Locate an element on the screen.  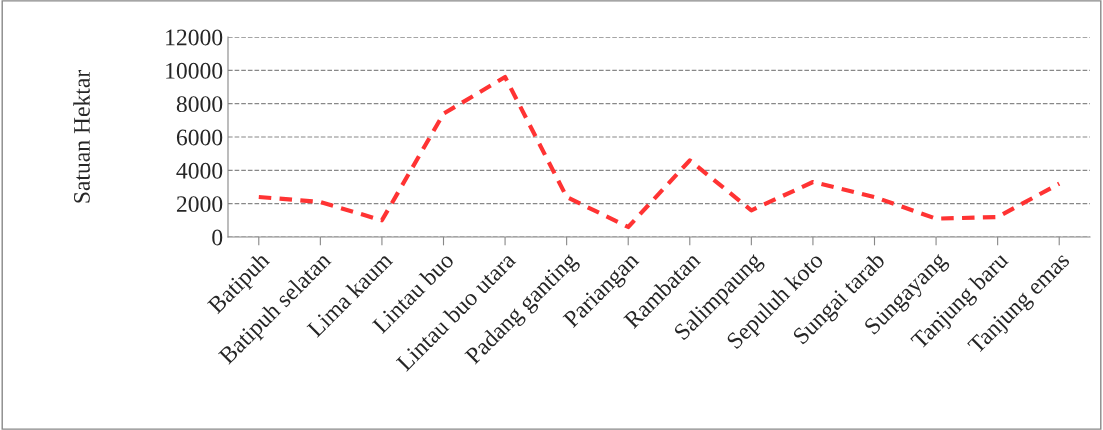
y-tick-label: 10000 is located at coordinates (194, 70).